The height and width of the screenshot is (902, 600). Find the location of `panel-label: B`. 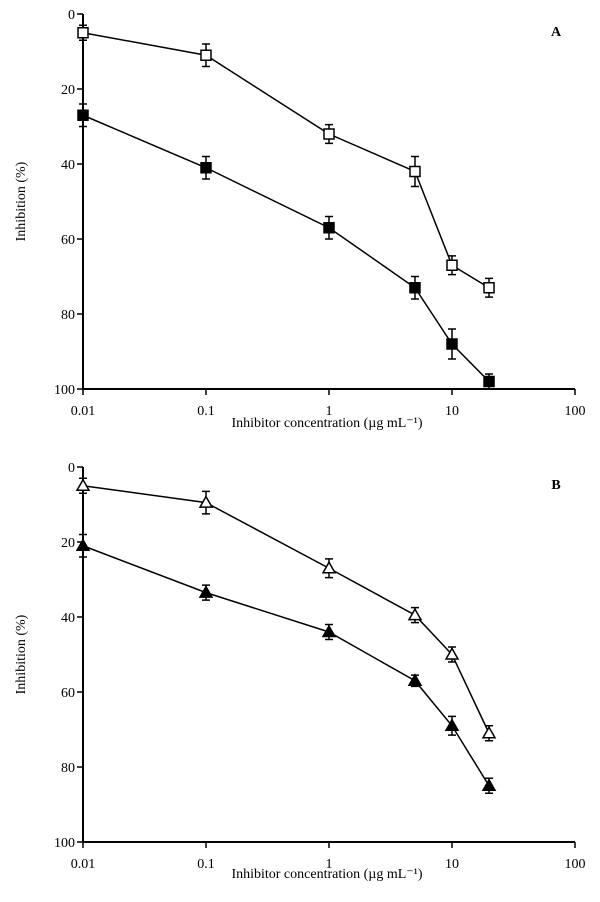

panel-label: B is located at coordinates (555, 485).